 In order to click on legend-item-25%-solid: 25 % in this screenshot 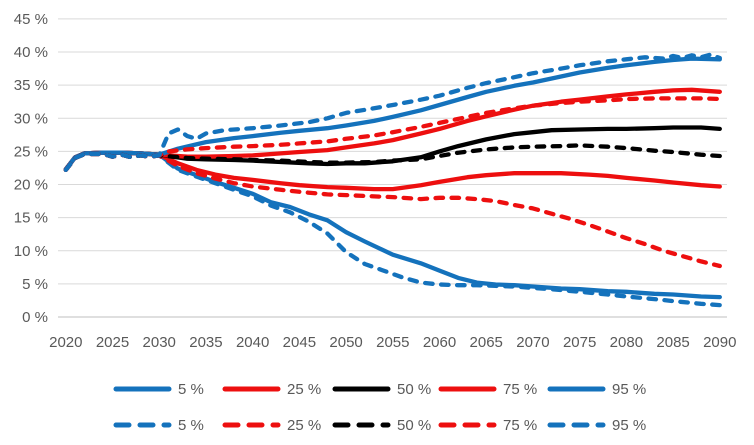, I will do `click(272, 389)`.